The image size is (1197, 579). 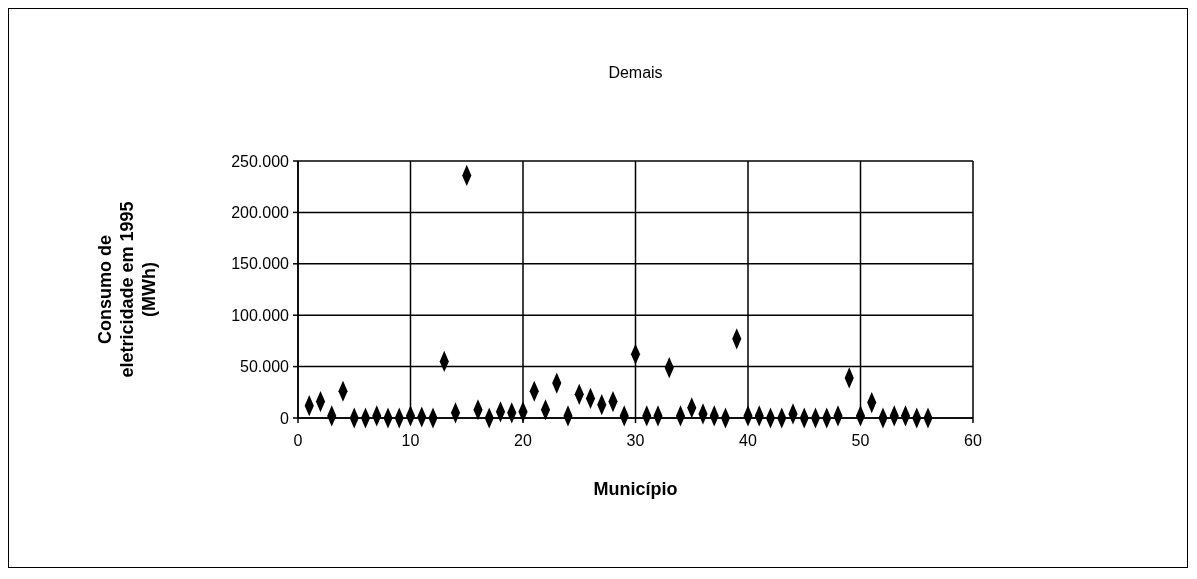 I want to click on x-tick-label: 10, so click(x=410, y=440).